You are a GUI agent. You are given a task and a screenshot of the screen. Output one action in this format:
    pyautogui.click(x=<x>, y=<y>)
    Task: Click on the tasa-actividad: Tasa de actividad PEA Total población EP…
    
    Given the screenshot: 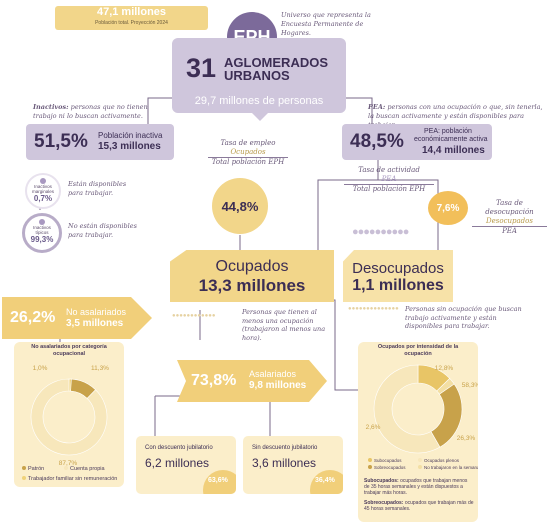 What is the action you would take?
    pyautogui.click(x=389, y=180)
    